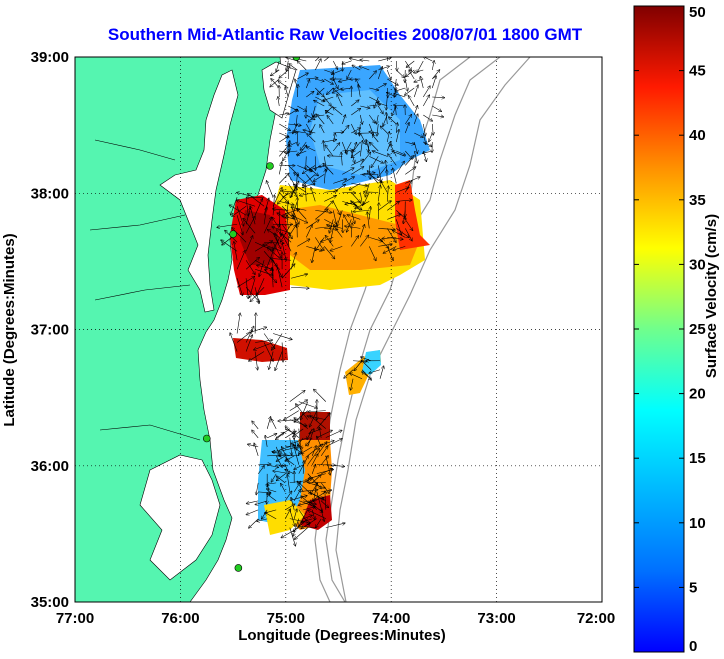  What do you see at coordinates (75, 618) in the screenshot?
I see `x-tick-label: 77:00` at bounding box center [75, 618].